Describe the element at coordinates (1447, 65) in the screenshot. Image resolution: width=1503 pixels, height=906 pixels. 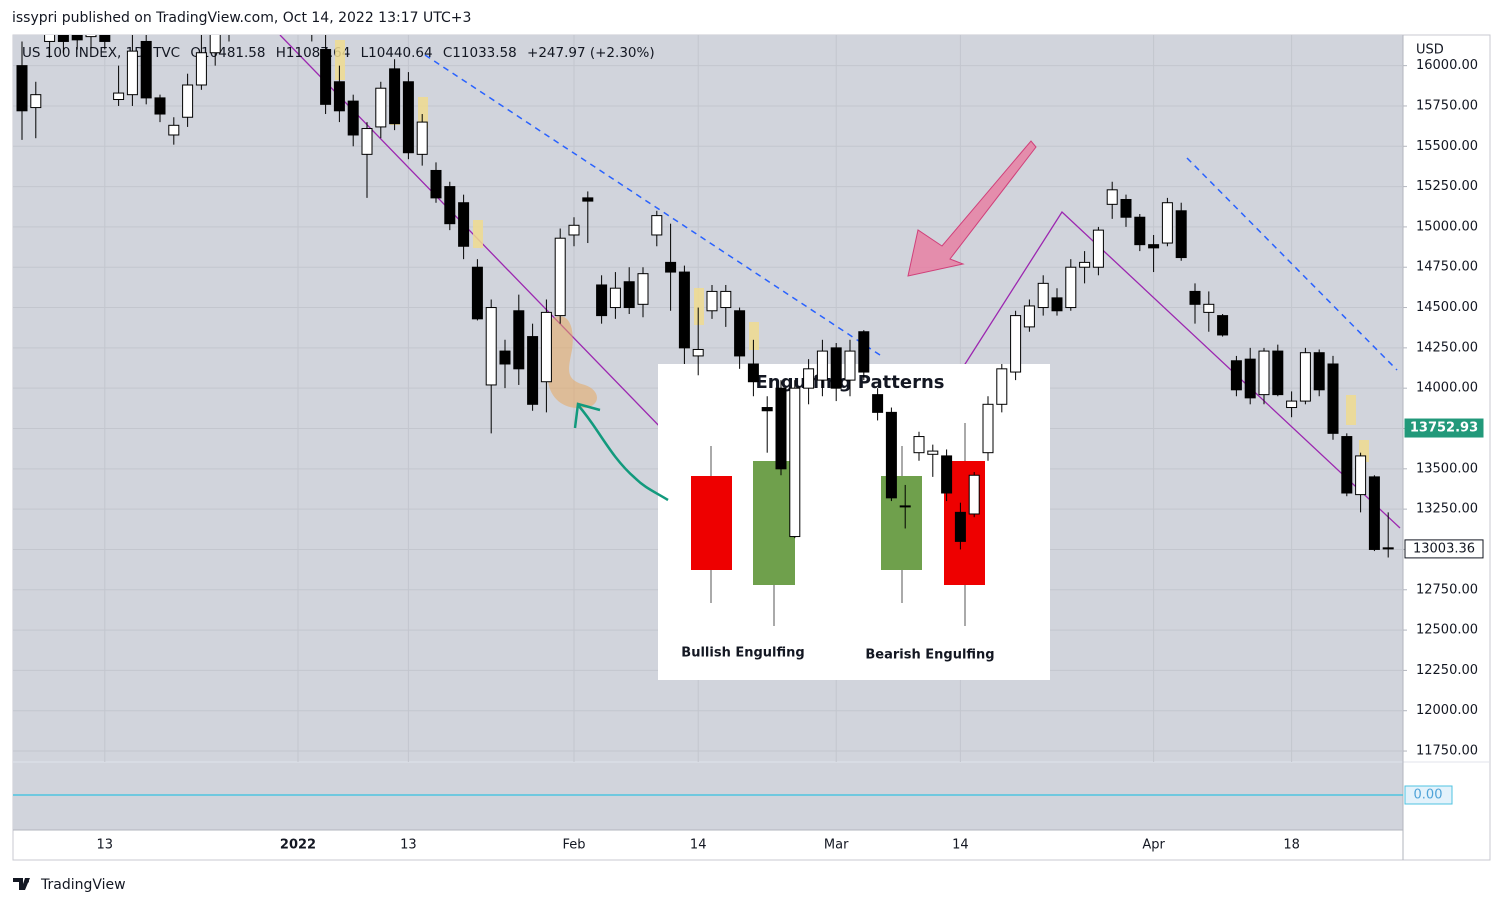
I see `y-tick-label: 16000.00` at that location.